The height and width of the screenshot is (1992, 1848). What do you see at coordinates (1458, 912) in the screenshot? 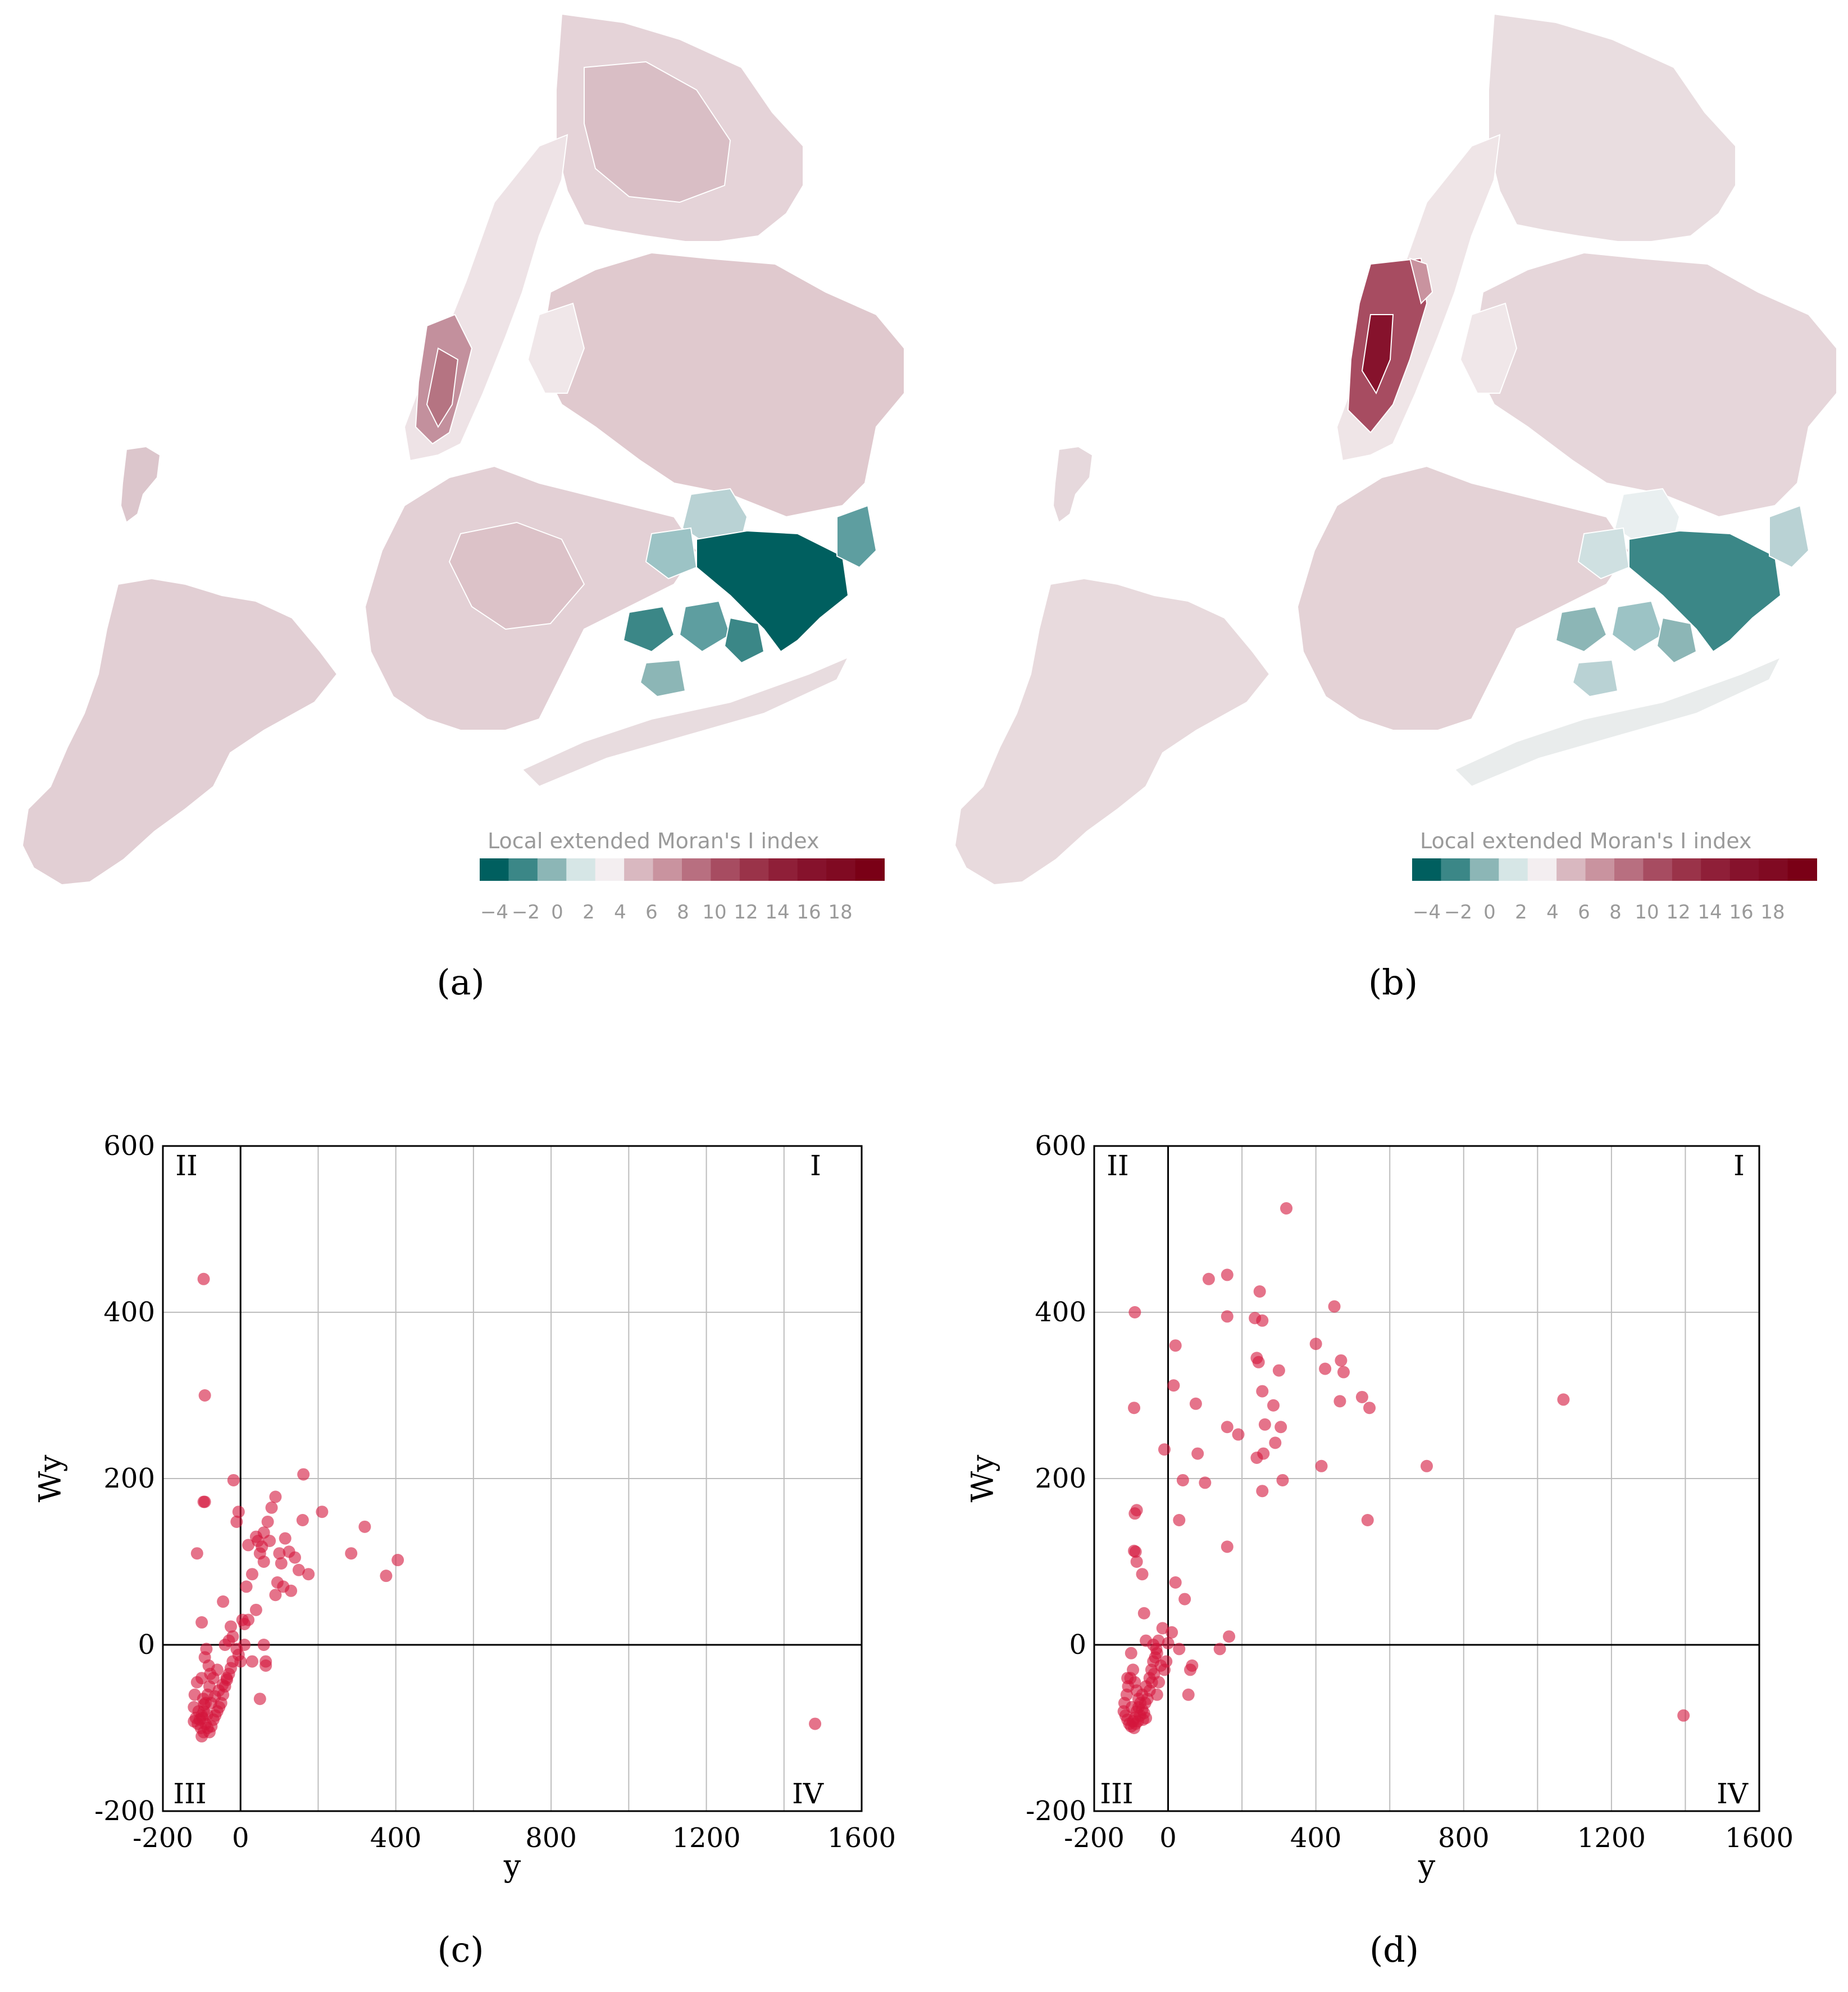
I see `legend-tick-label: −2` at bounding box center [1458, 912].